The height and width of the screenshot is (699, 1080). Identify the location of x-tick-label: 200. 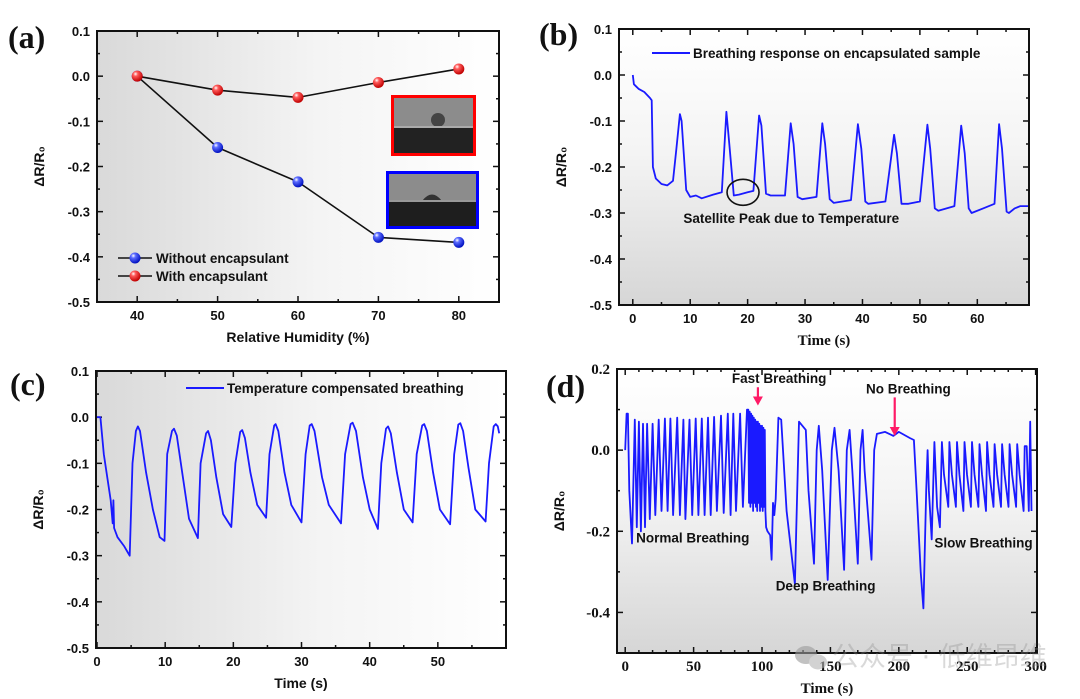
(899, 667).